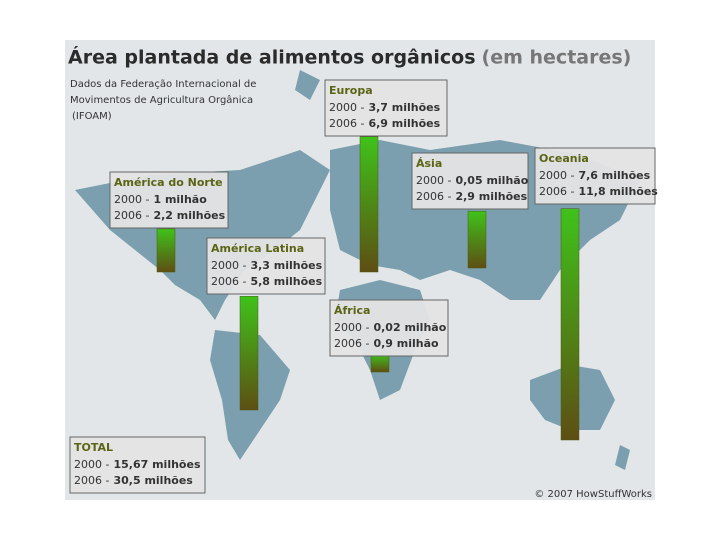 This screenshot has height=540, width=720. What do you see at coordinates (409, 327) in the screenshot?
I see `row-amount: 0,02 milhão` at bounding box center [409, 327].